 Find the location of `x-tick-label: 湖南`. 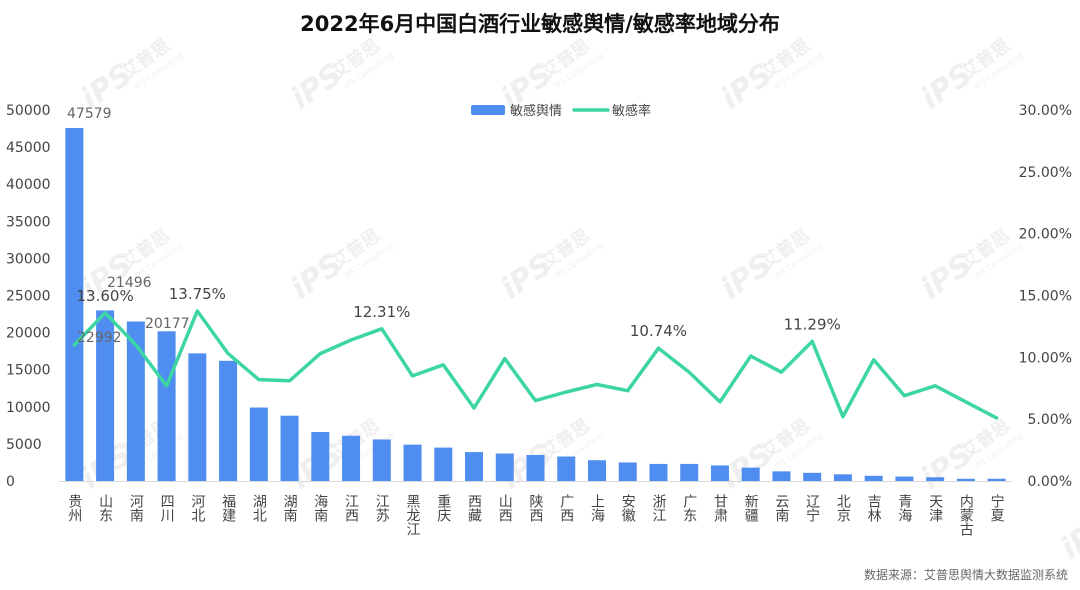

x-tick-label: 湖南 is located at coordinates (290, 508).